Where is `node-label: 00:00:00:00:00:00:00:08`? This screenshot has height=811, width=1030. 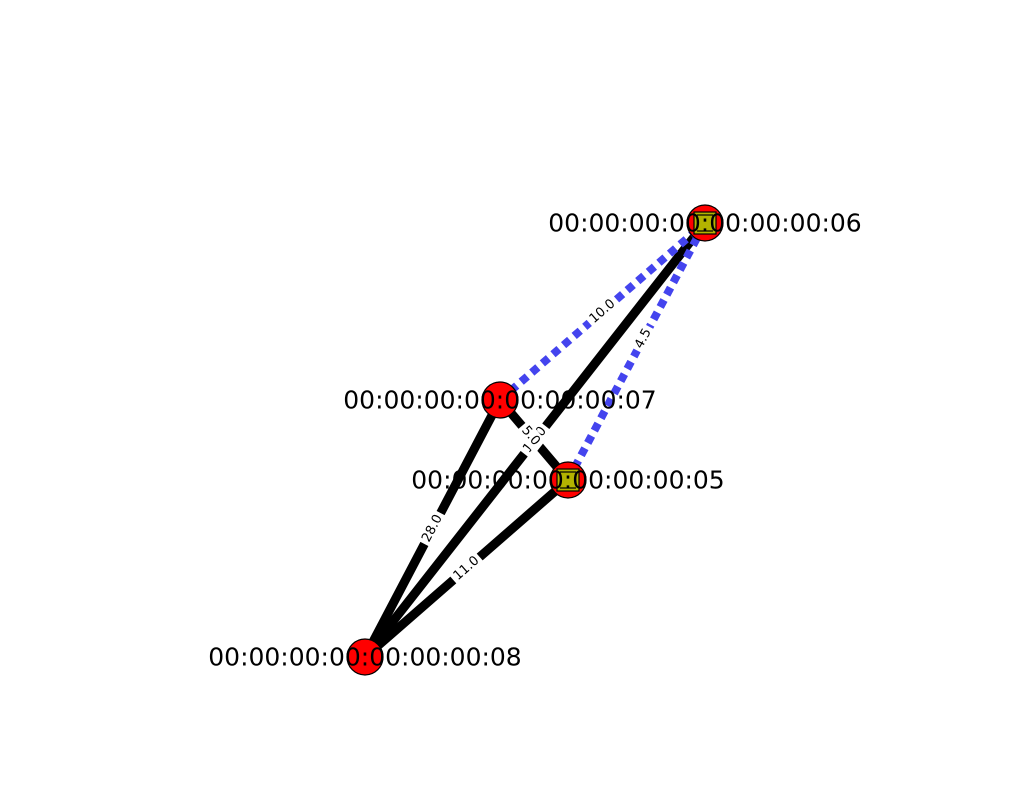 node-label: 00:00:00:00:00:00:00:08 is located at coordinates (364, 657).